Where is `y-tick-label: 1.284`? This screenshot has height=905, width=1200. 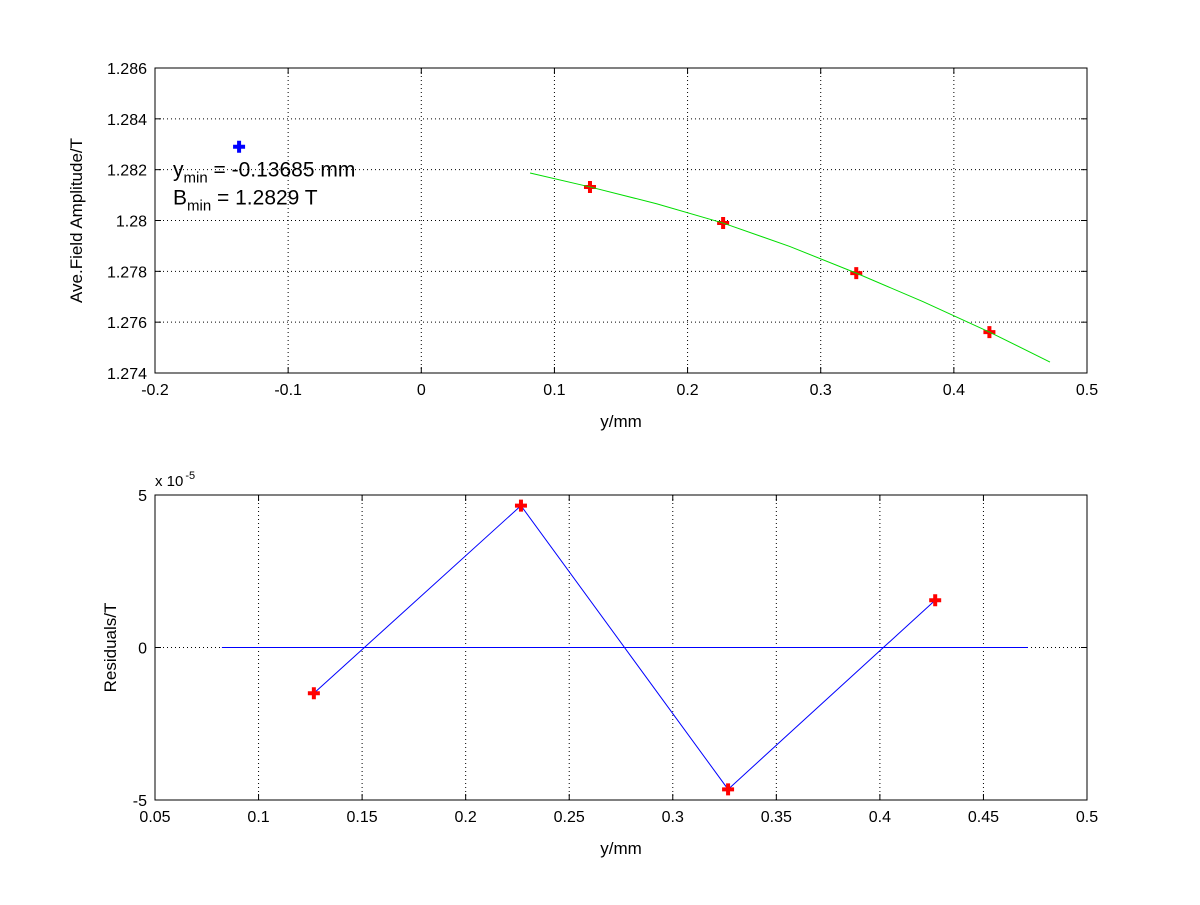
y-tick-label: 1.284 is located at coordinates (127, 120).